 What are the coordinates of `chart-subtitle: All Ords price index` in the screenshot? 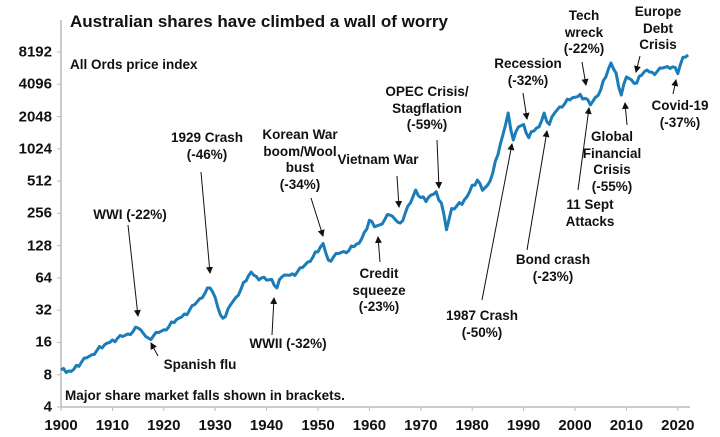 It's located at (134, 64).